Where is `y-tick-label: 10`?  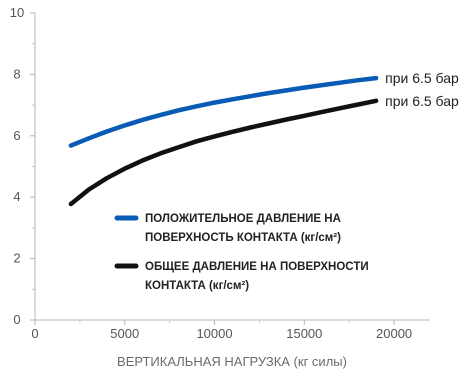
y-tick-label: 10 is located at coordinates (17, 12).